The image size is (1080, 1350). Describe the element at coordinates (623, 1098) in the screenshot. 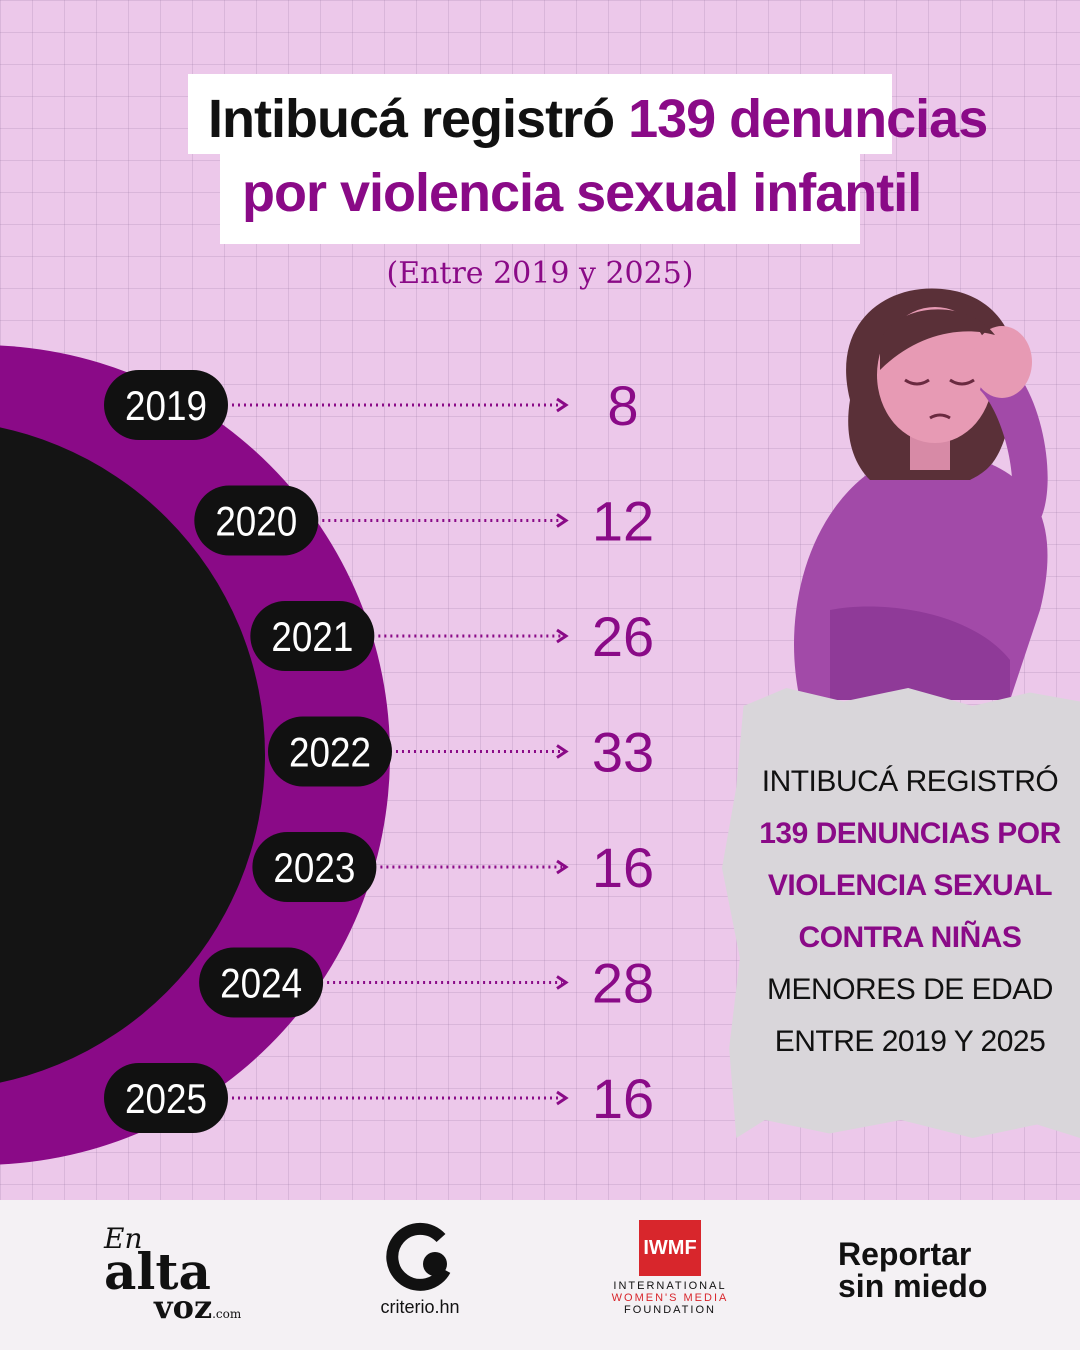

I see `value-label-2025: 16` at that location.